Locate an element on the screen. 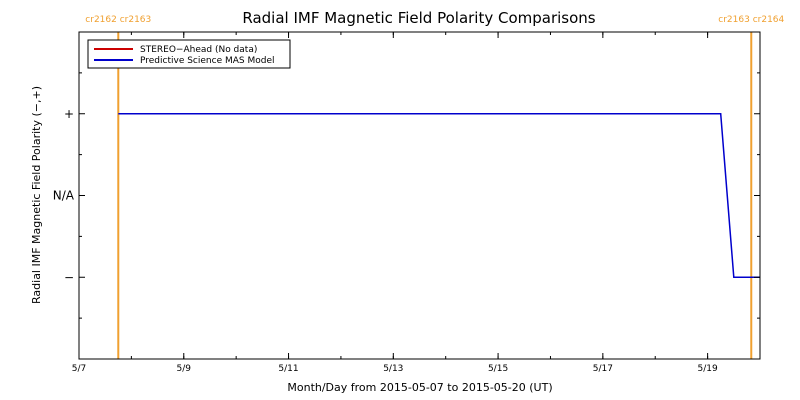 The height and width of the screenshot is (400, 800). carrington-boundary-label: cr2162 cr2163 is located at coordinates (118, 20).